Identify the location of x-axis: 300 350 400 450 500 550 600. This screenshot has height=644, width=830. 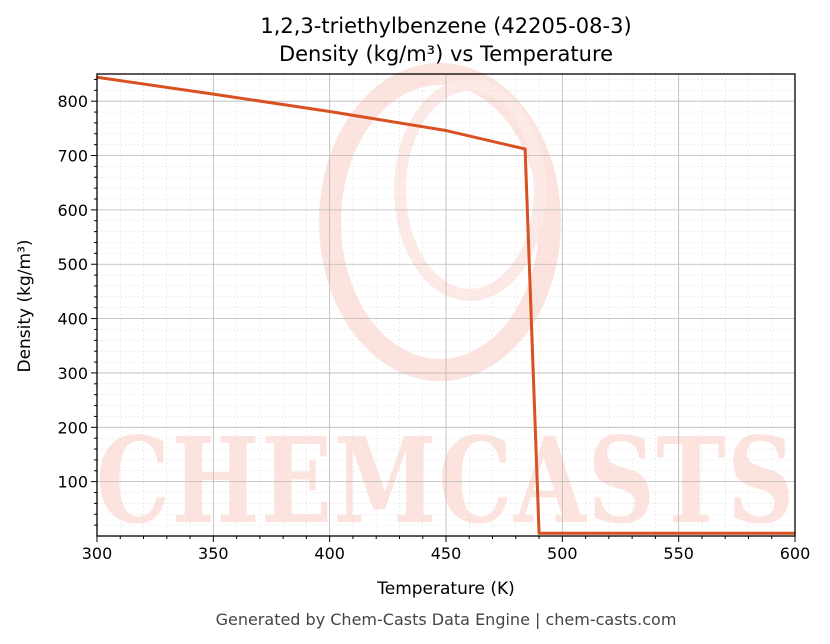
(446, 549).